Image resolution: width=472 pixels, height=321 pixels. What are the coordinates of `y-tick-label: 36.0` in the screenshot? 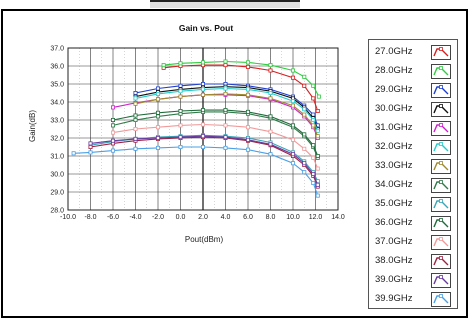 It's located at (57, 67).